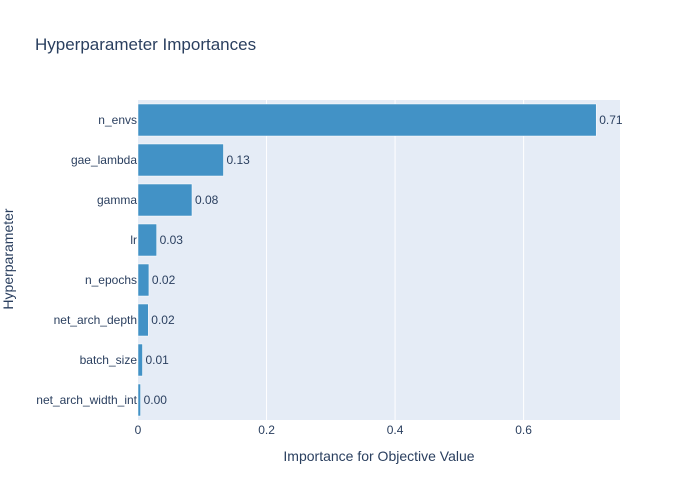  Describe the element at coordinates (611, 120) in the screenshot. I see `data-label: 0.71` at that location.